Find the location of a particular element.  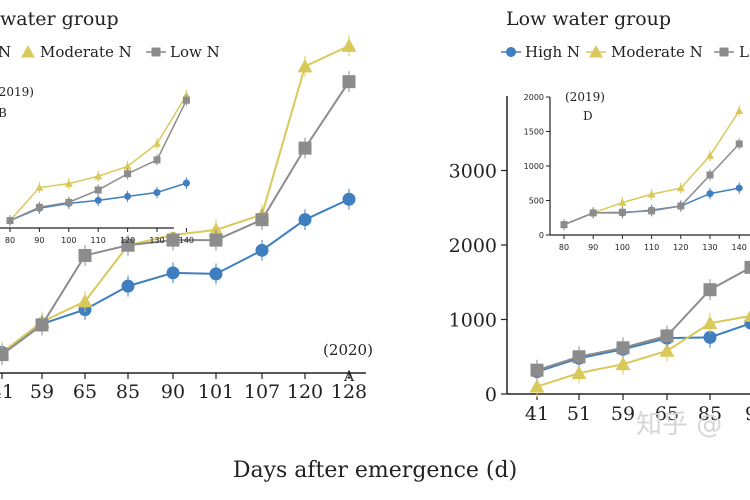

right-y-tick-label-2: 2000 is located at coordinates (473, 246).